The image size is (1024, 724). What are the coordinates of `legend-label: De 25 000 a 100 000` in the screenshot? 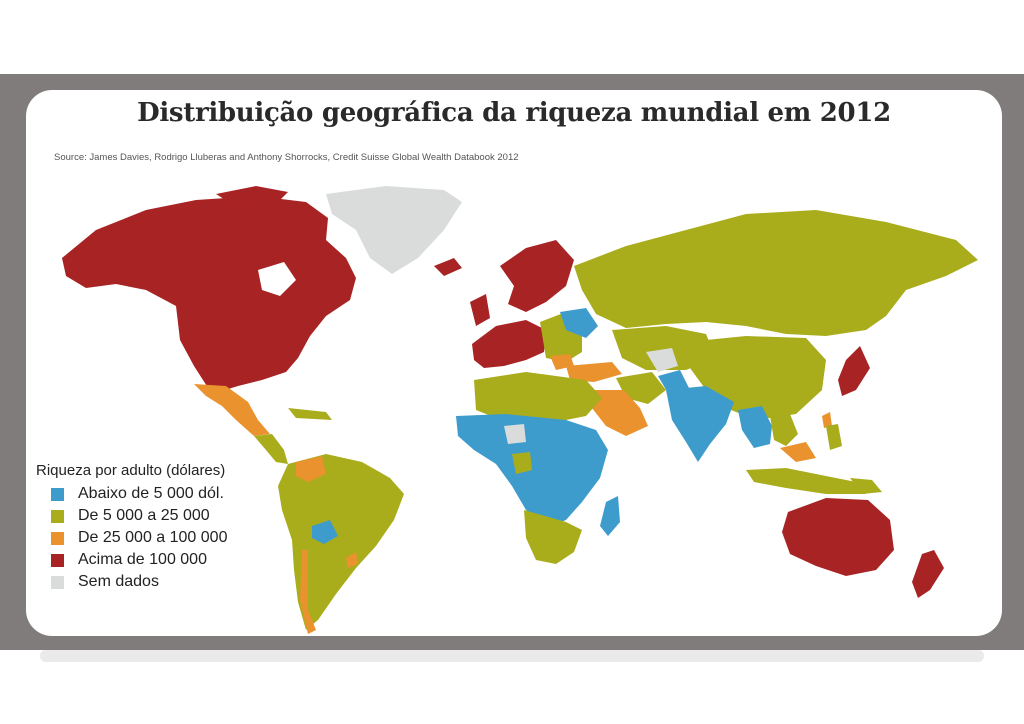 It's located at (153, 537).